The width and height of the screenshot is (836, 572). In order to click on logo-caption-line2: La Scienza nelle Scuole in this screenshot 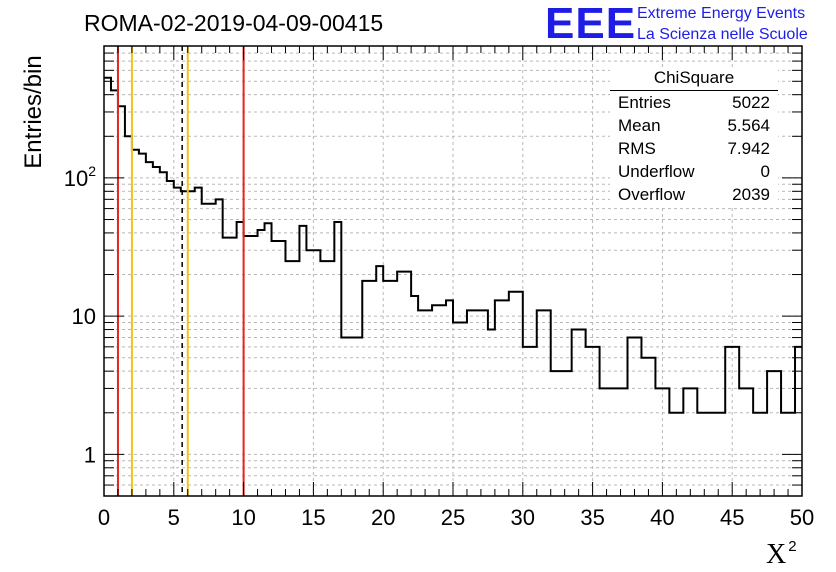, I will do `click(722, 34)`.